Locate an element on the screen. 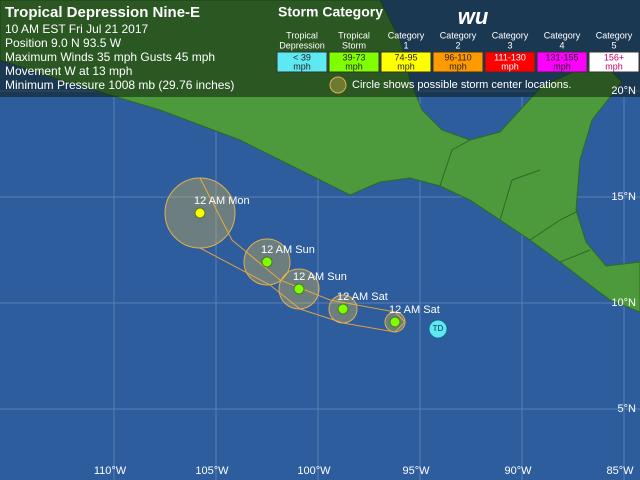 Image resolution: width=640 pixels, height=480 pixels. category-name: 4 is located at coordinates (561, 45).